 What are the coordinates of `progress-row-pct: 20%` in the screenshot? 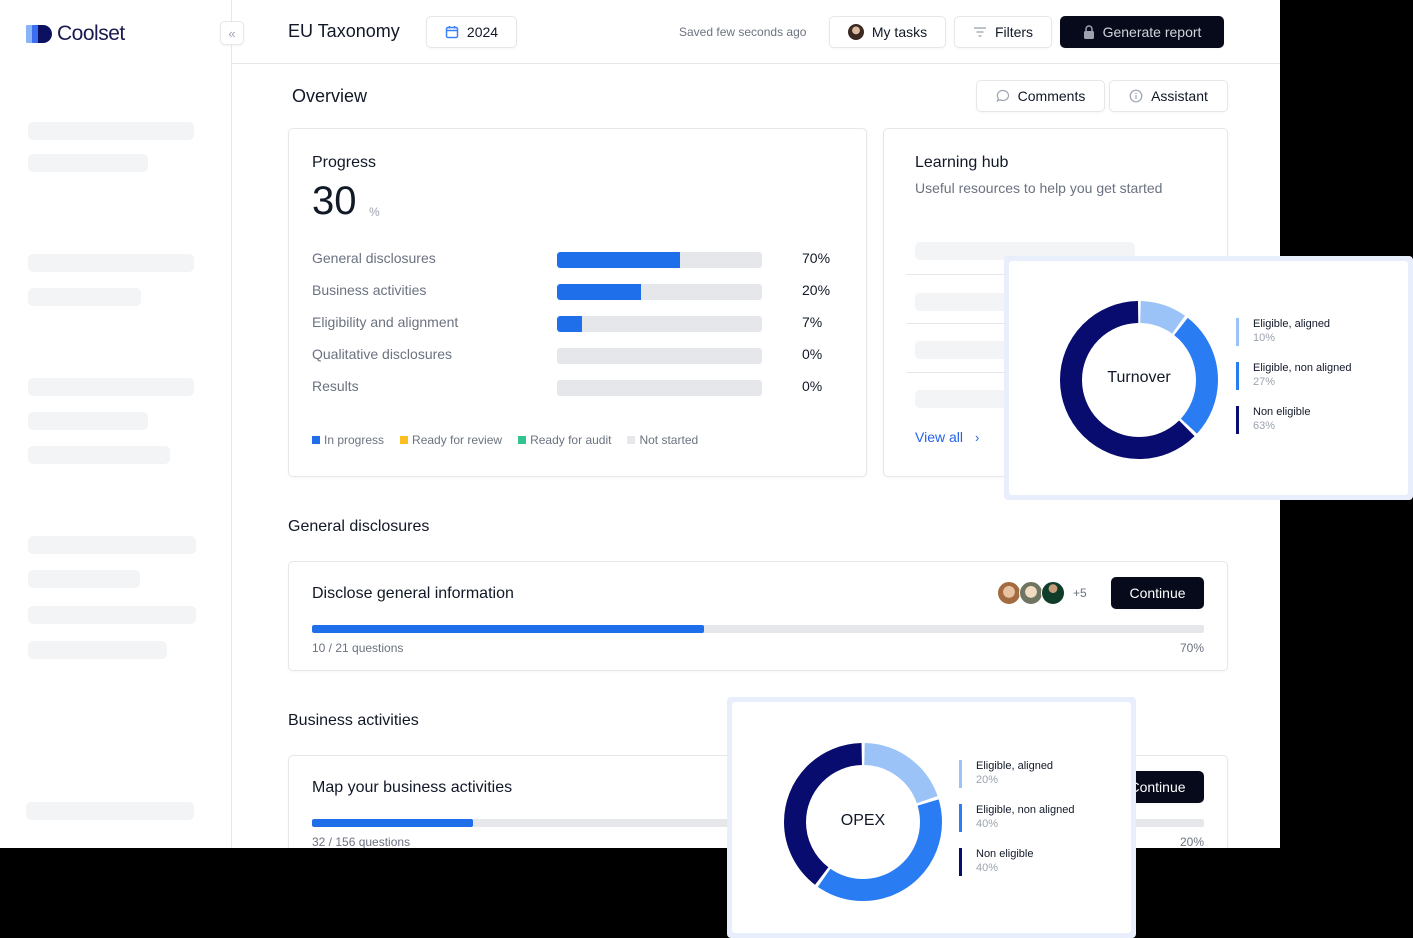 It's located at (816, 290).